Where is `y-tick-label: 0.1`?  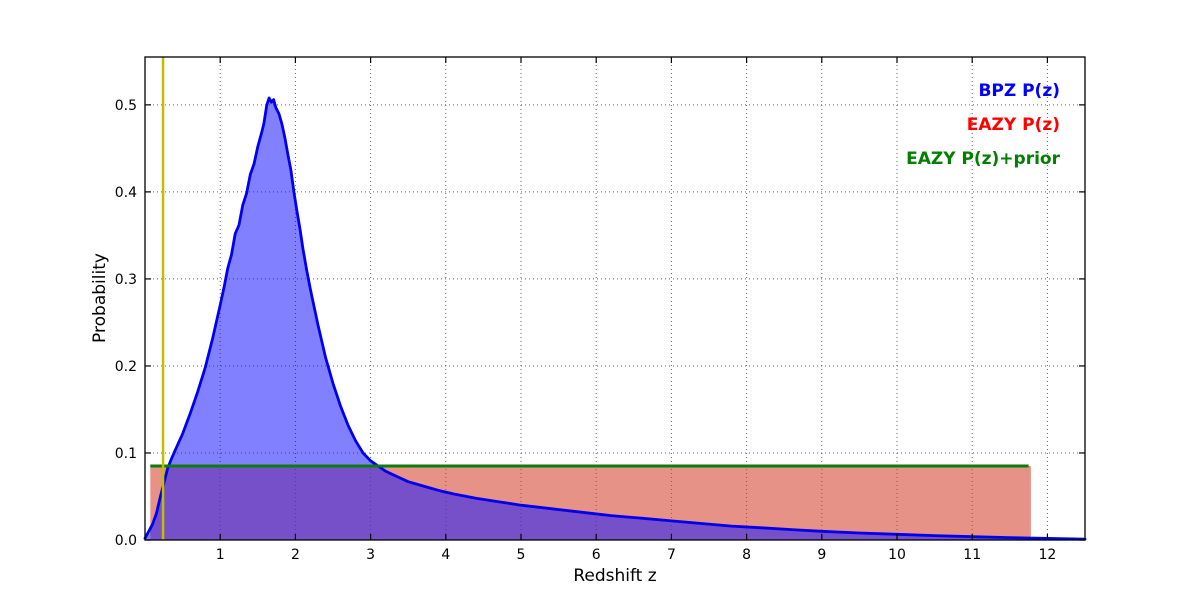 y-tick-label: 0.1 is located at coordinates (126, 454).